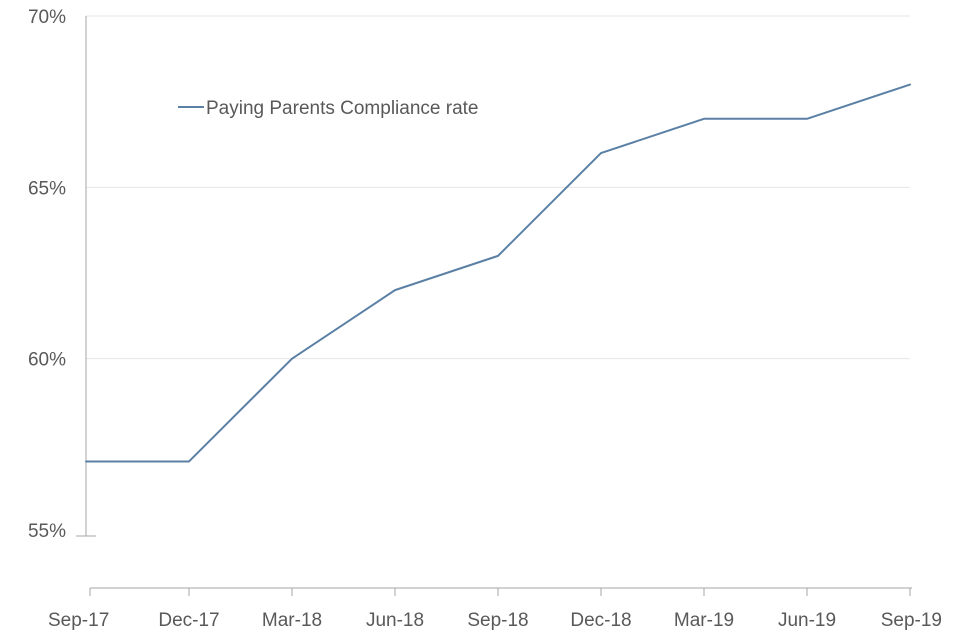  Describe the element at coordinates (395, 620) in the screenshot. I see `x-tick-label: Jun-18` at that location.